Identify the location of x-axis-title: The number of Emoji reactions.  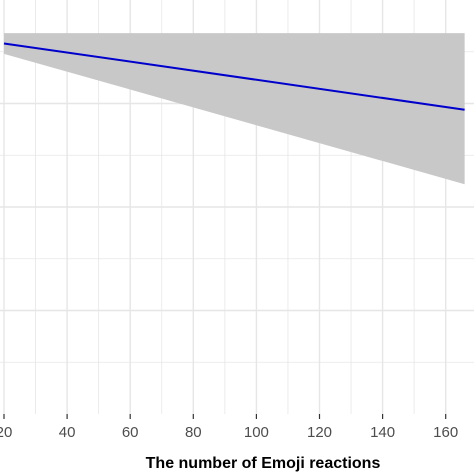
(263, 463).